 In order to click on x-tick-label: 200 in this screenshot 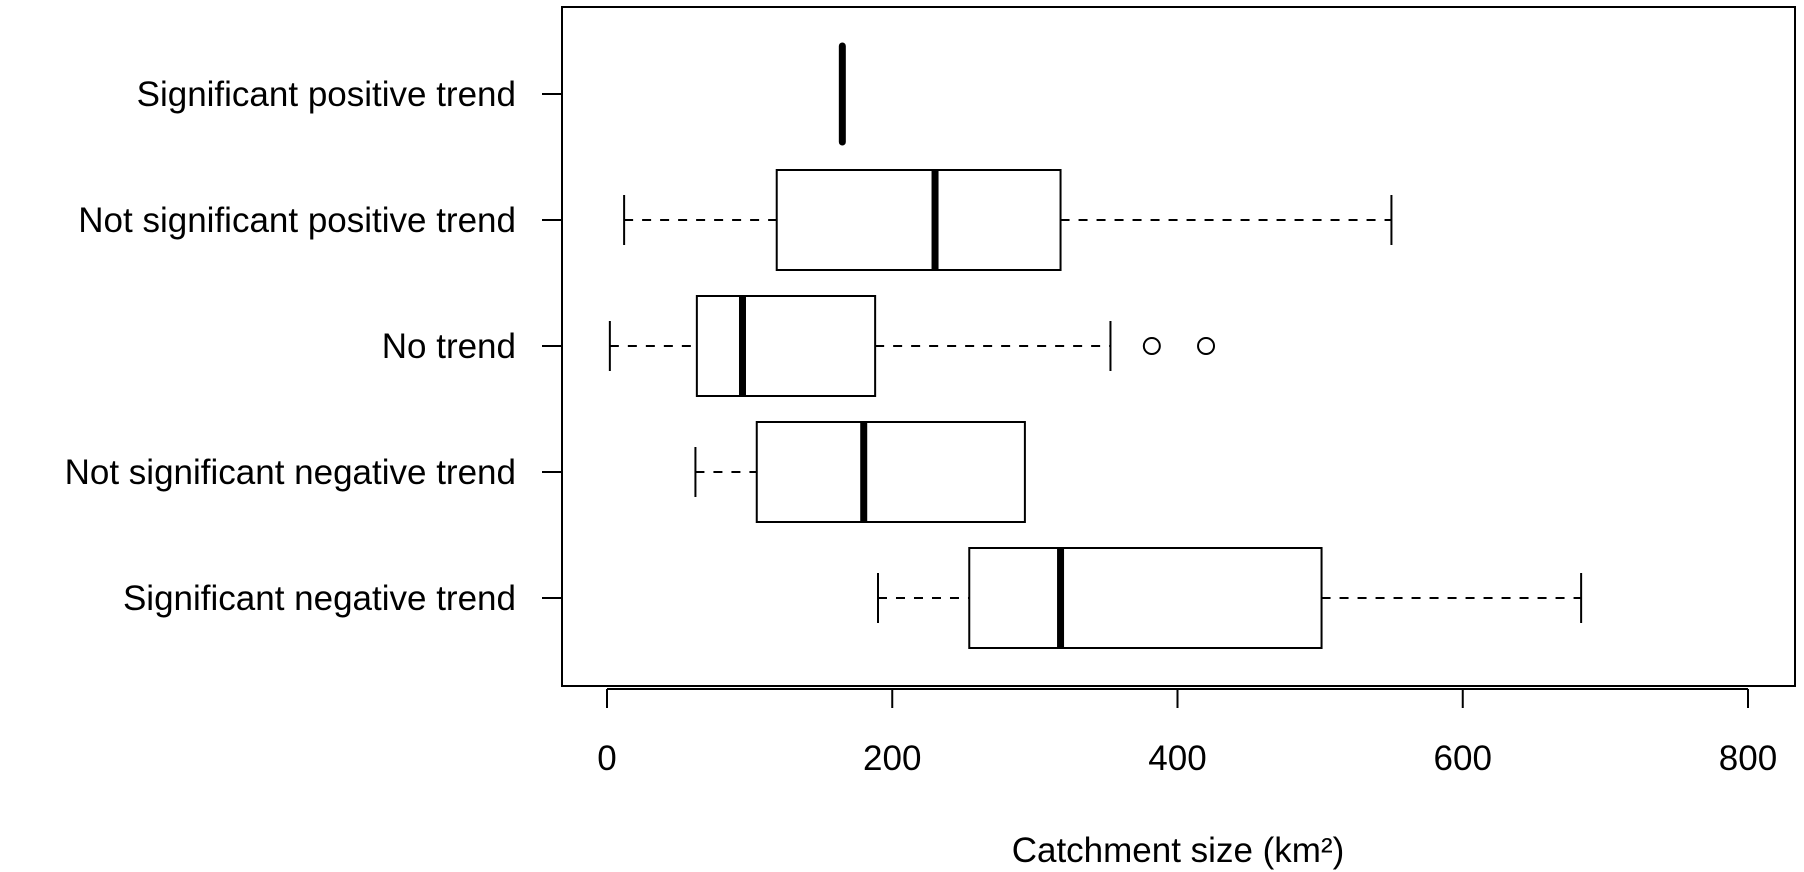, I will do `click(892, 758)`.